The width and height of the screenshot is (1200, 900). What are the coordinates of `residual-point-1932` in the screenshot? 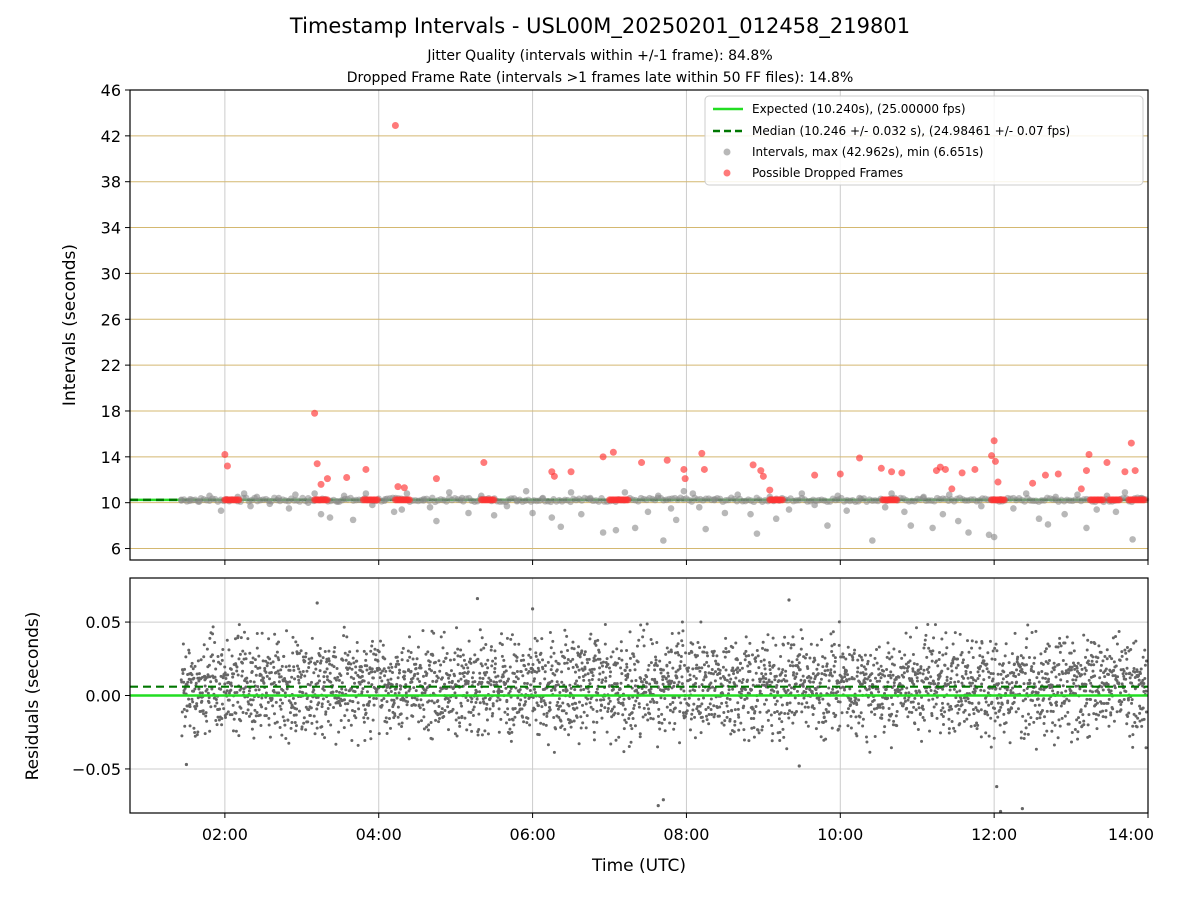 It's located at (702, 704).